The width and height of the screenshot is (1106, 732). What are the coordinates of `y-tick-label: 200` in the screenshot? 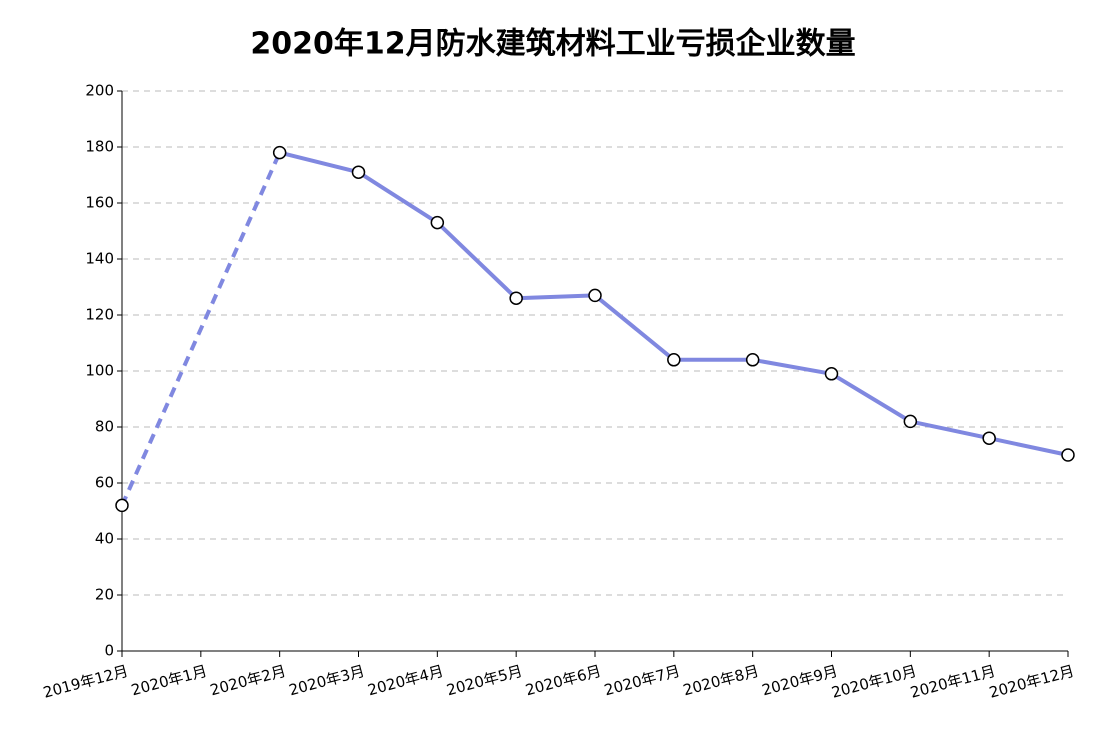 It's located at (99, 91).